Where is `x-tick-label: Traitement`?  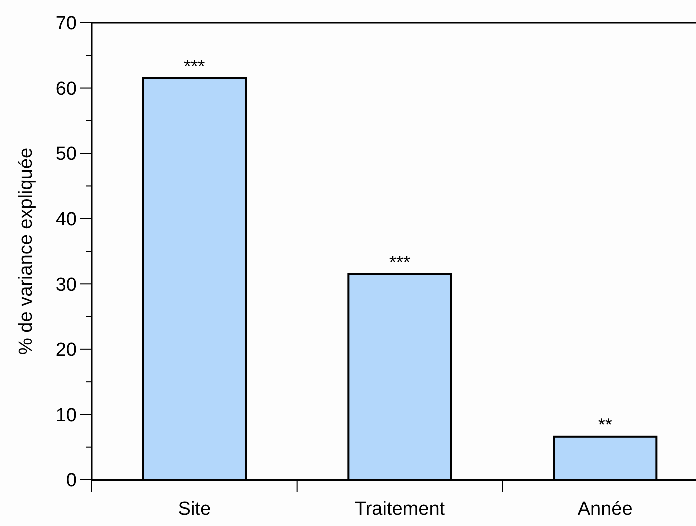
x-tick-label: Traitement is located at coordinates (400, 509).